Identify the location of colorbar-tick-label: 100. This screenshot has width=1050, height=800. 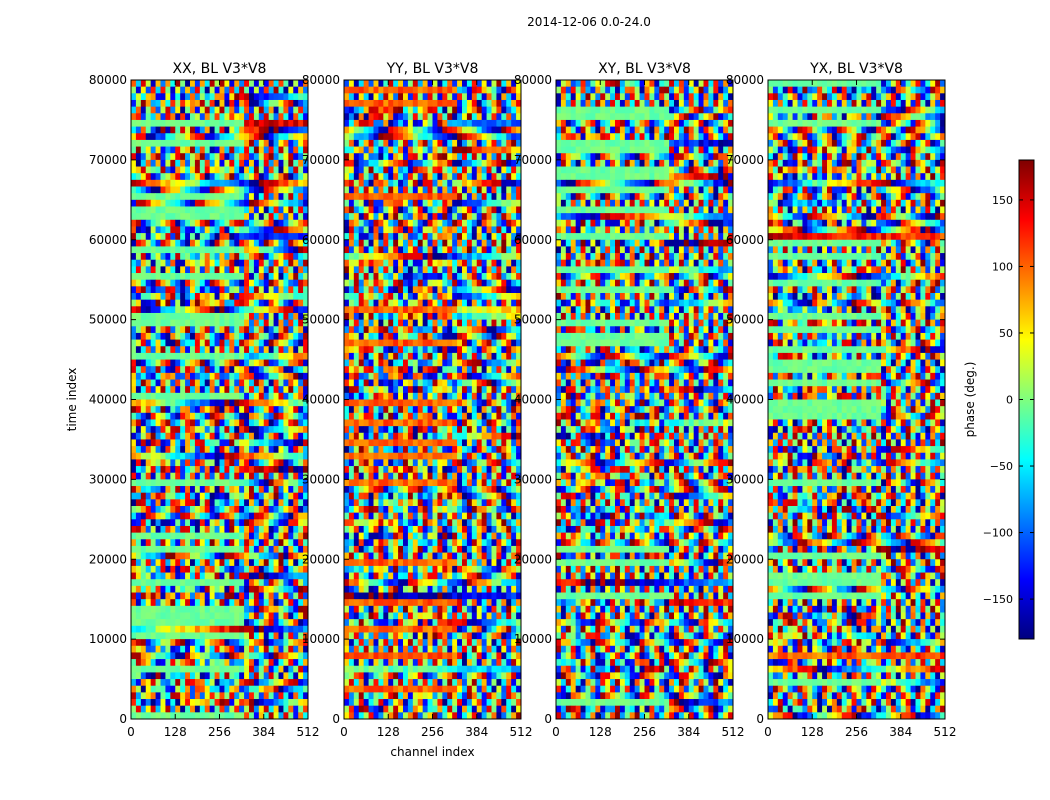
(1002, 266).